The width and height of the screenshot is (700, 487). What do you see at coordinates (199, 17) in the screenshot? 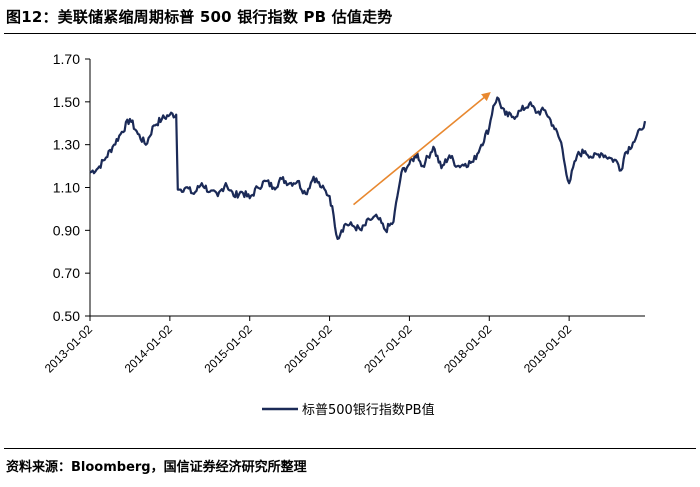
I see `chart-title: 图12：美联储紧缩周期标普 500 银行指数 PB 估值走势` at bounding box center [199, 17].